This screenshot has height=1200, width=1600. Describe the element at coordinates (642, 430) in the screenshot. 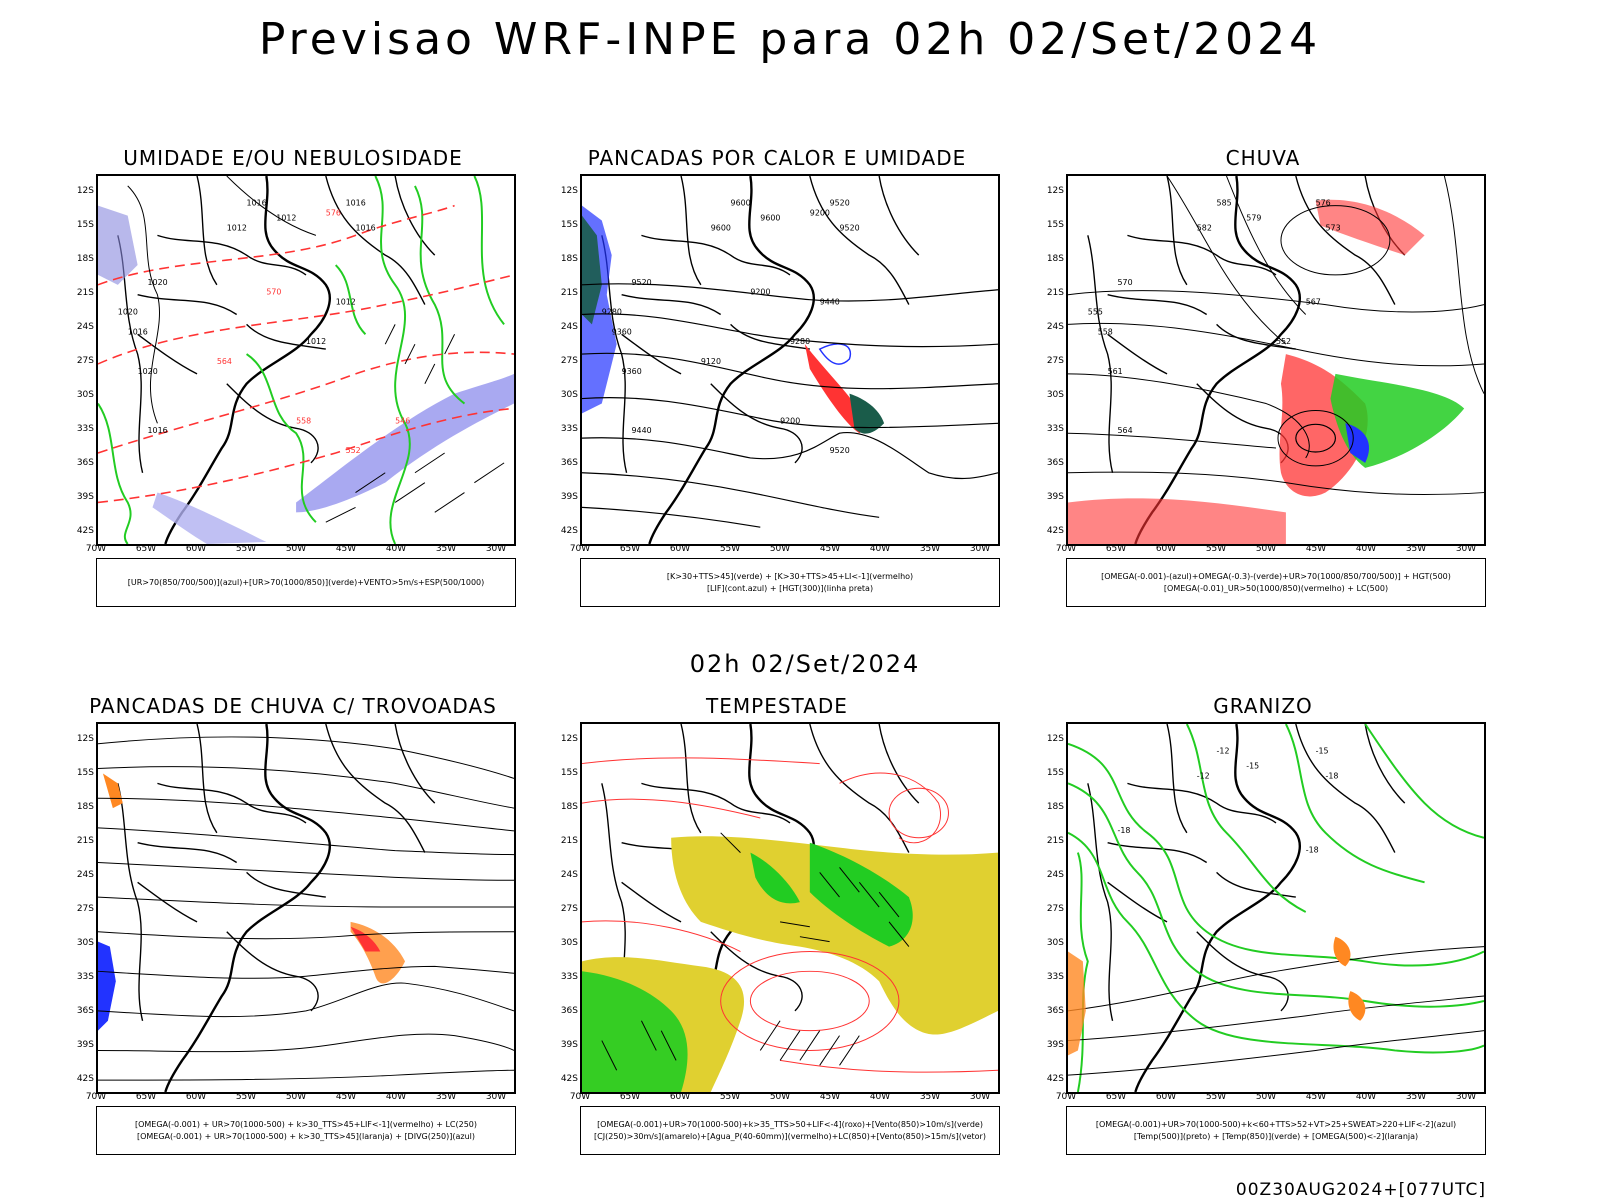

I see `contour-label: 9440` at that location.